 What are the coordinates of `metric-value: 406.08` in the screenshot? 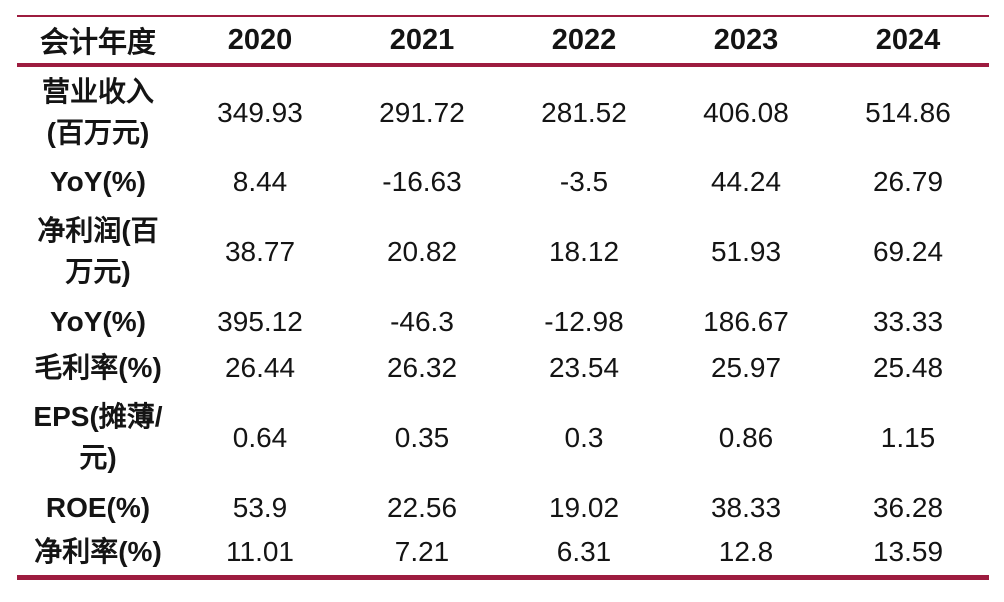 It's located at (746, 112).